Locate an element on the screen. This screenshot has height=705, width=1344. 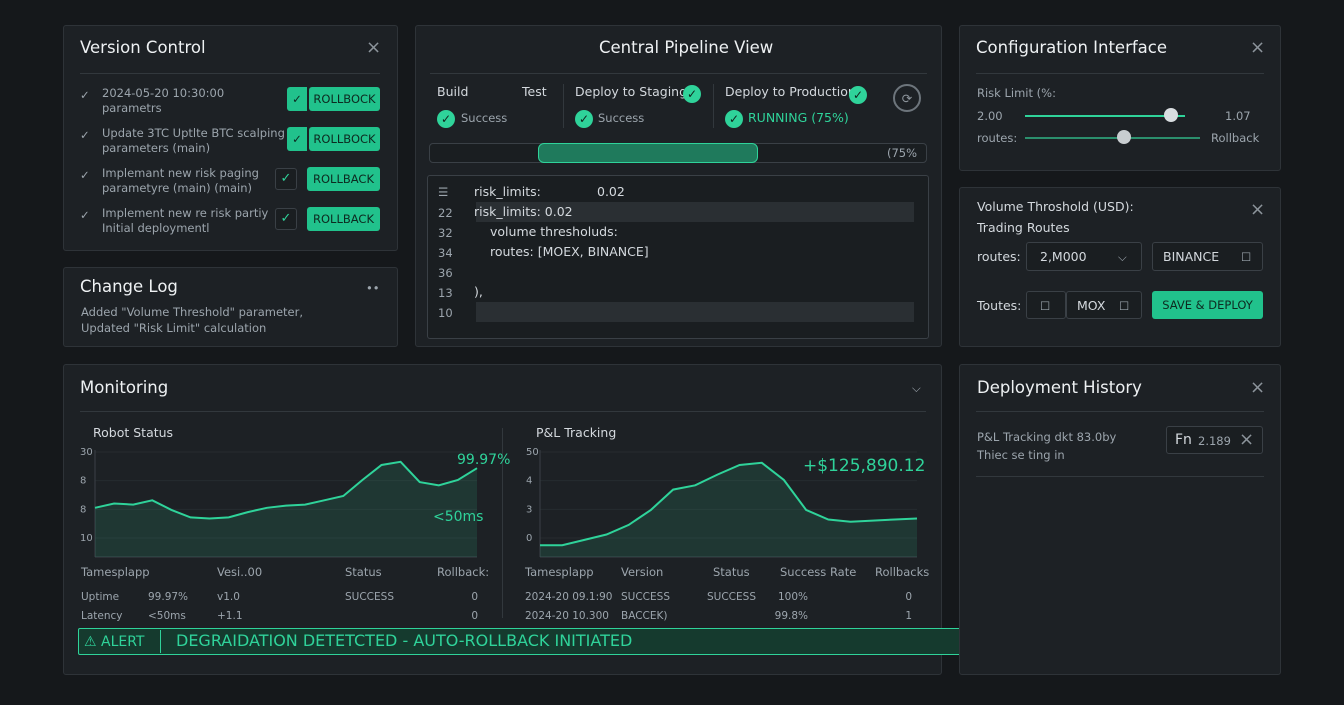
refresh-icon: ⟳ is located at coordinates (907, 98).